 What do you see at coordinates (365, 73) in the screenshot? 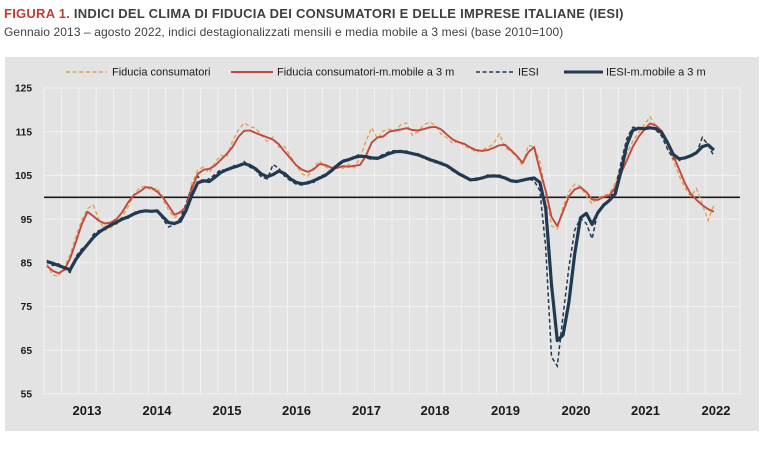
I see `svg-text:Fiducia consumatori-m.mobile a: Fiducia consumatori-m.mobile a 3 m` at bounding box center [365, 73].